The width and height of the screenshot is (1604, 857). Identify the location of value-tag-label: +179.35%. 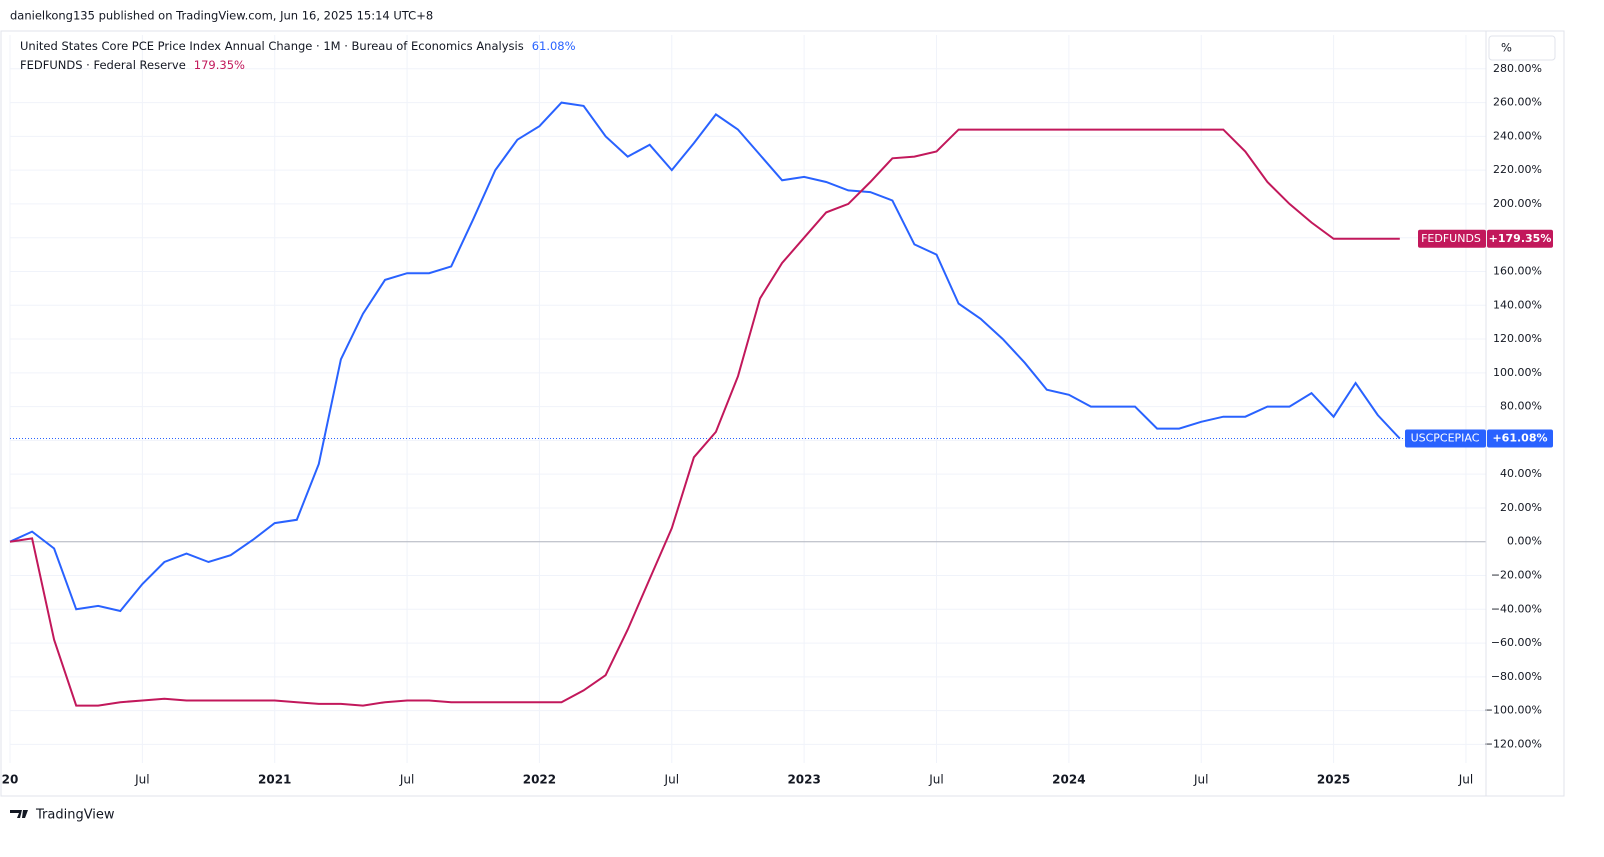
(1520, 238).